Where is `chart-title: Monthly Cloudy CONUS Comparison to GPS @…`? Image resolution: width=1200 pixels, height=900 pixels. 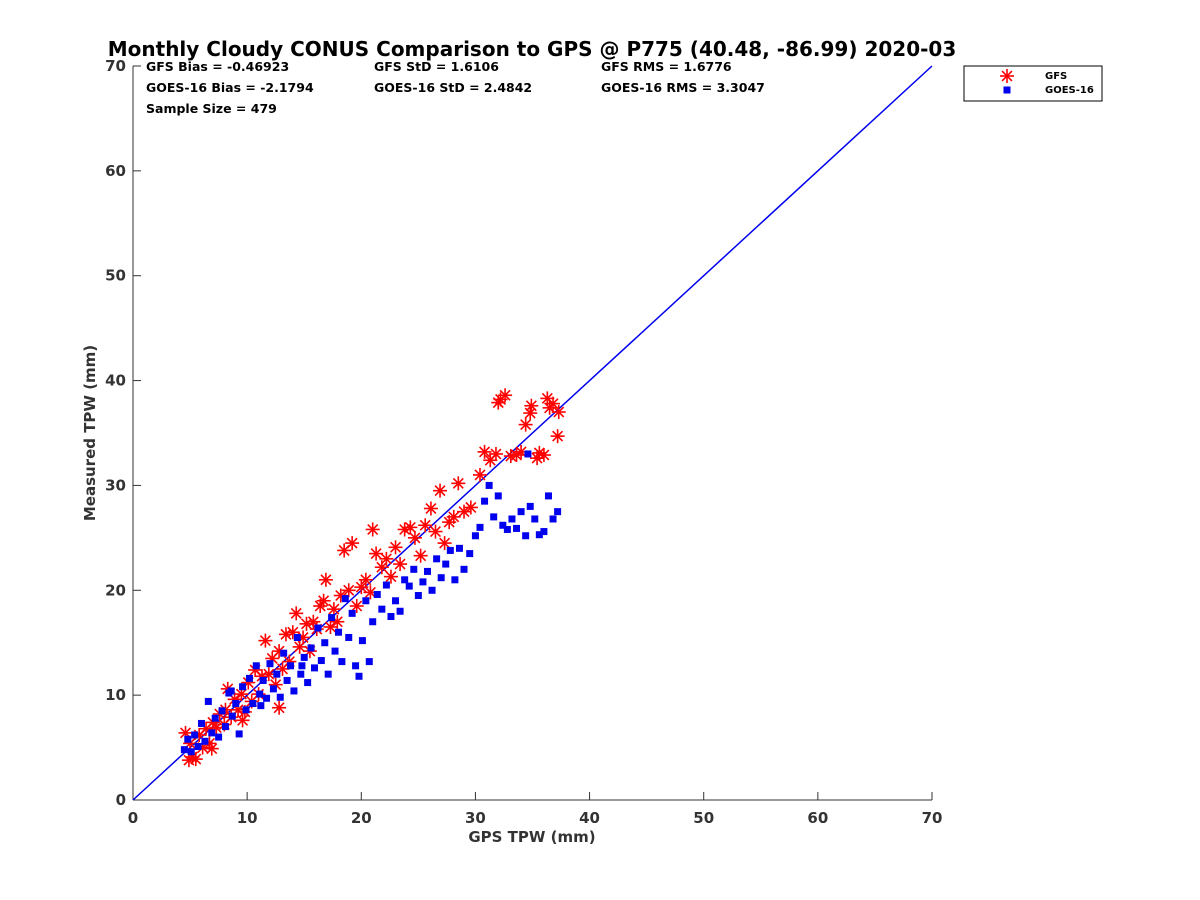
chart-title: Monthly Cloudy CONUS Comparison to GPS @… is located at coordinates (532, 49).